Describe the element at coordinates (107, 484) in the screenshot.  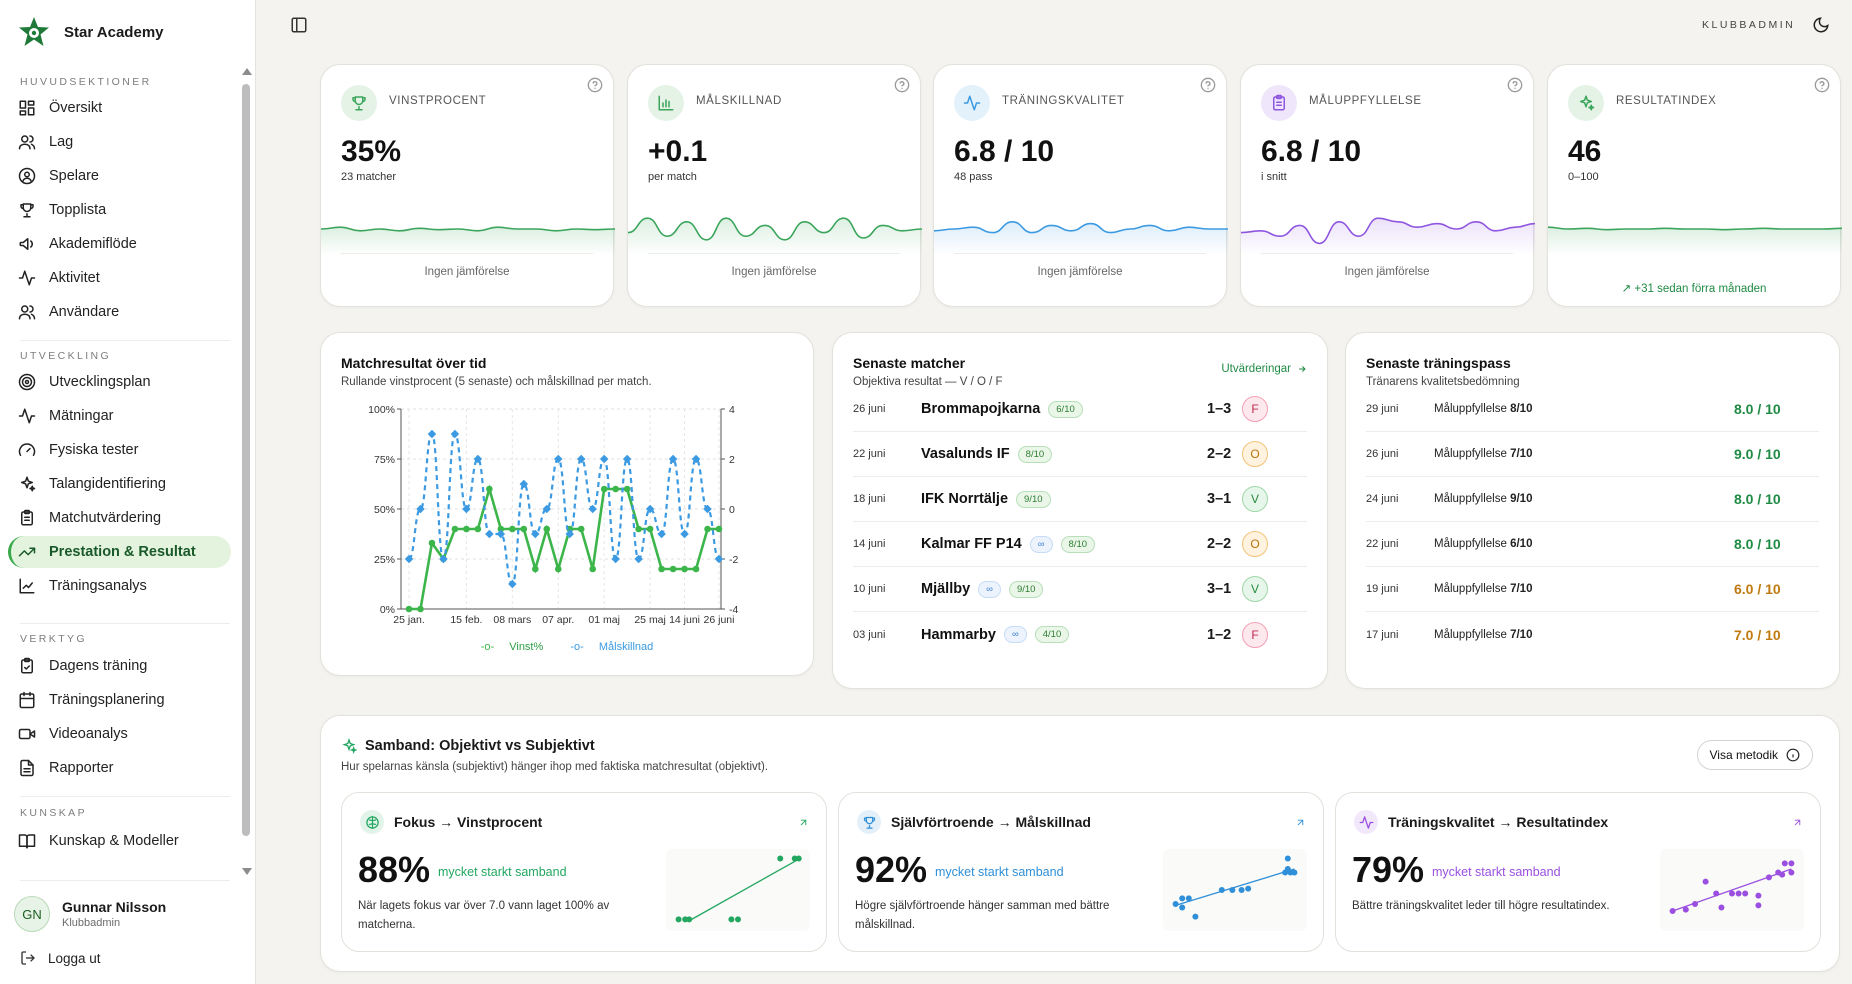
I see `sidebar-item-label: Talangidentifiering` at that location.